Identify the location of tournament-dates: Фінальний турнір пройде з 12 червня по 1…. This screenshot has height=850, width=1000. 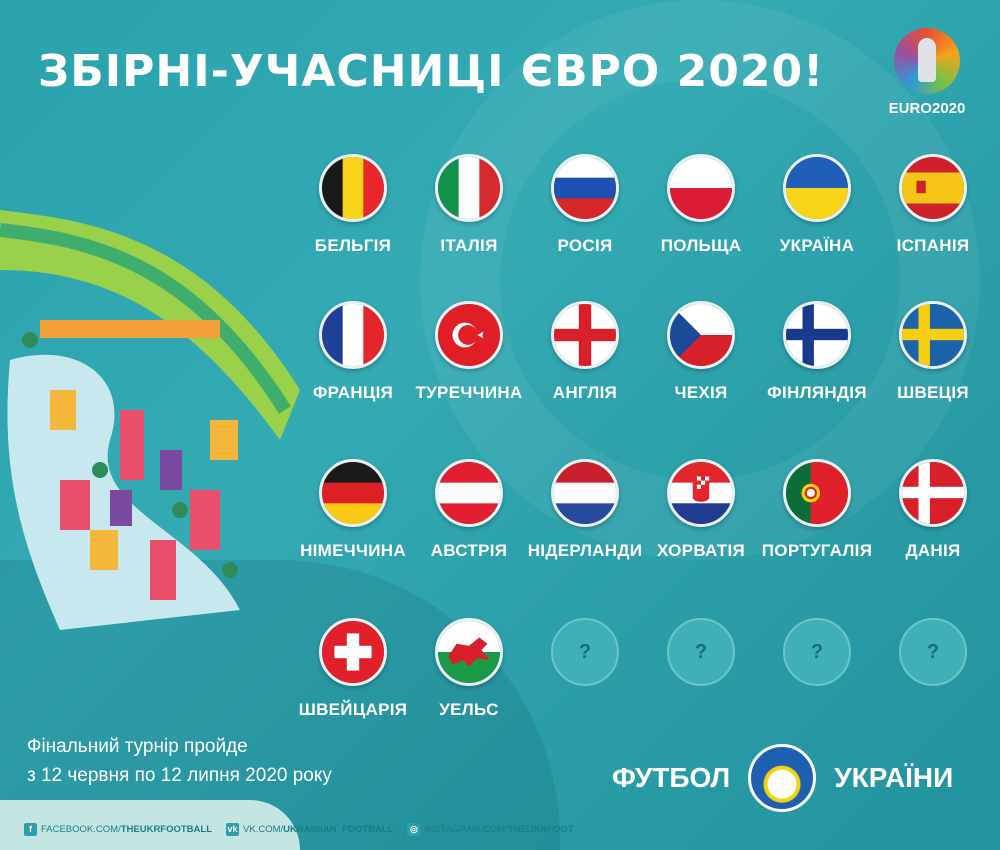
(179, 761).